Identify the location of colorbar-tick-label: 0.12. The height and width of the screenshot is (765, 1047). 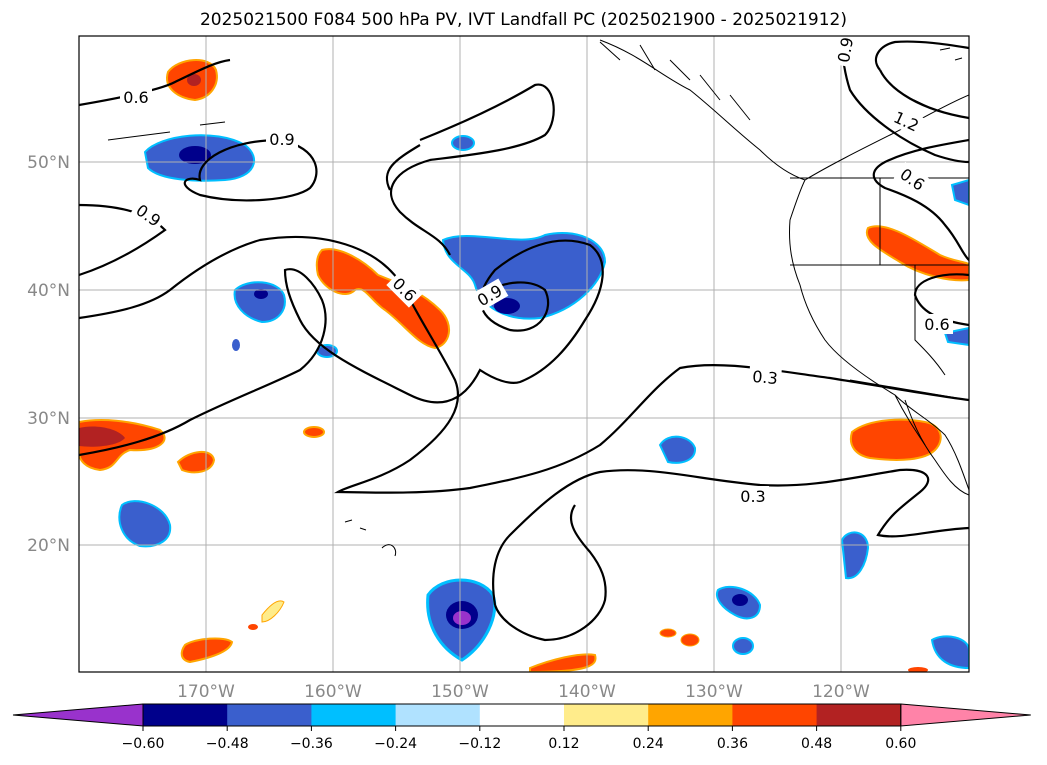
(563, 744).